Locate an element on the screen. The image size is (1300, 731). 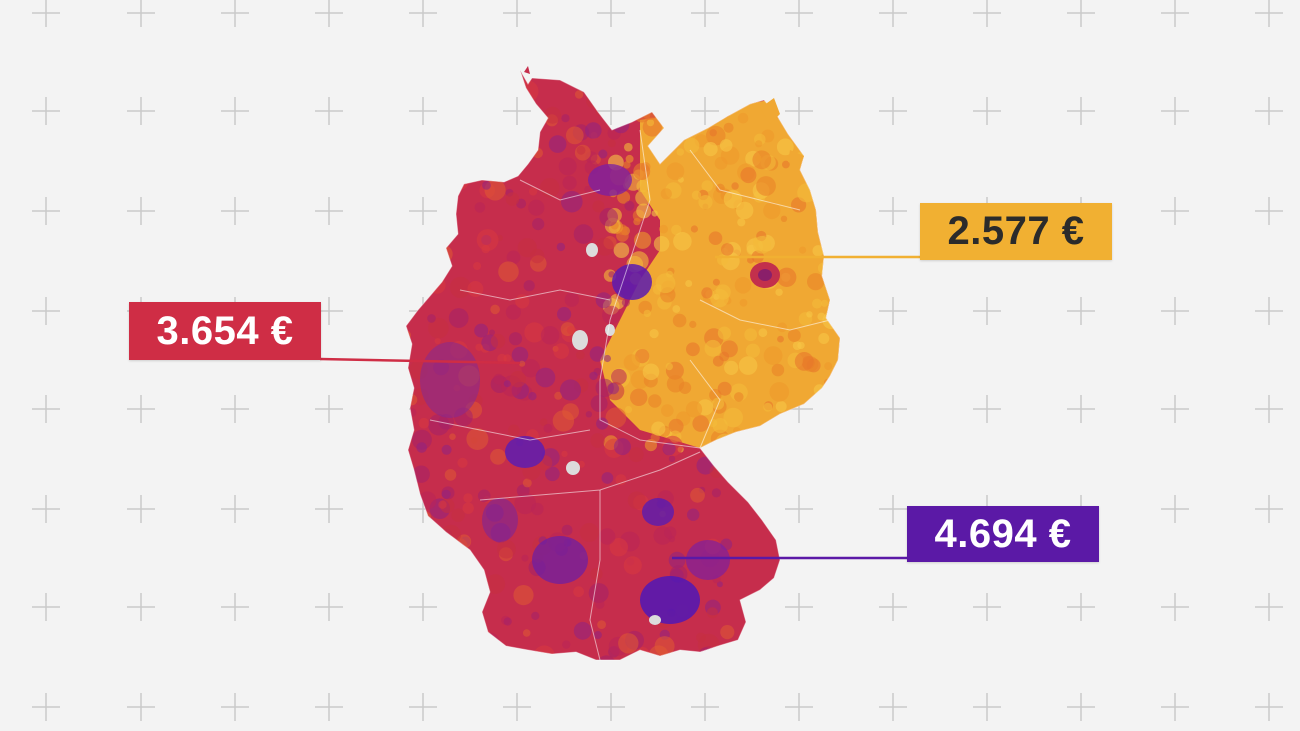
income-label-west: 3.654 € is located at coordinates (225, 331).